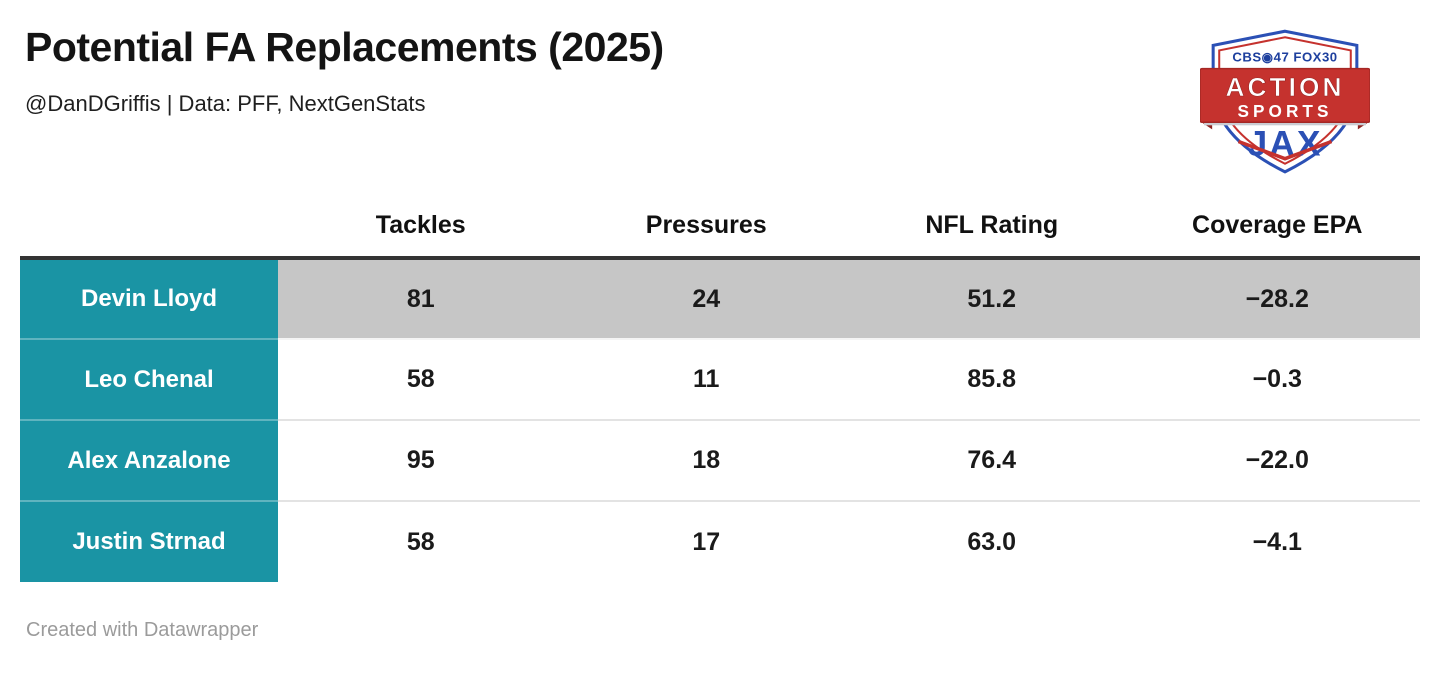  I want to click on column-header-coverage-epa: Coverage EPA, so click(1277, 215).